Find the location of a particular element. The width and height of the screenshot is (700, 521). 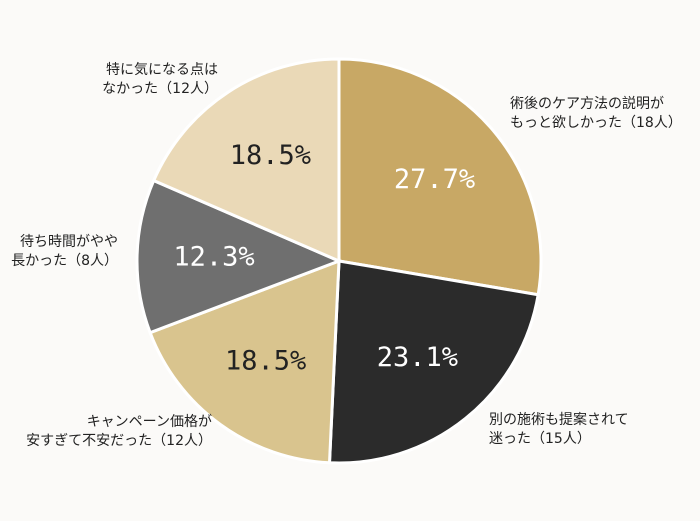

percent-label-1: 27.7% is located at coordinates (434, 179).